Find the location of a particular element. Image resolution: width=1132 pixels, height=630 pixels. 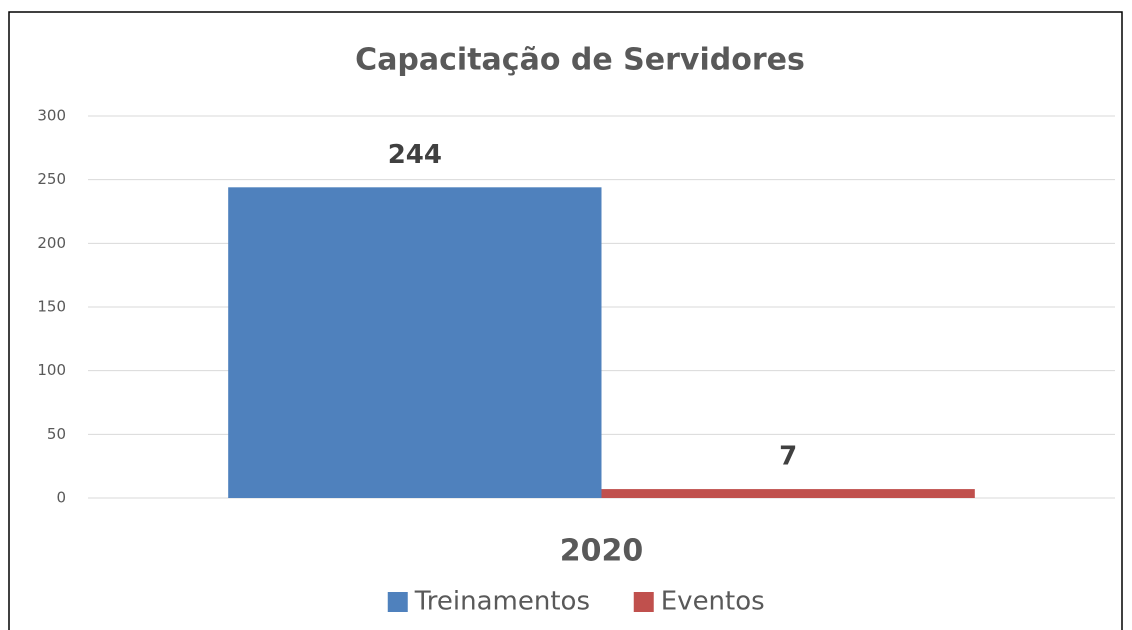

y-tick-label: 300 is located at coordinates (51, 116).